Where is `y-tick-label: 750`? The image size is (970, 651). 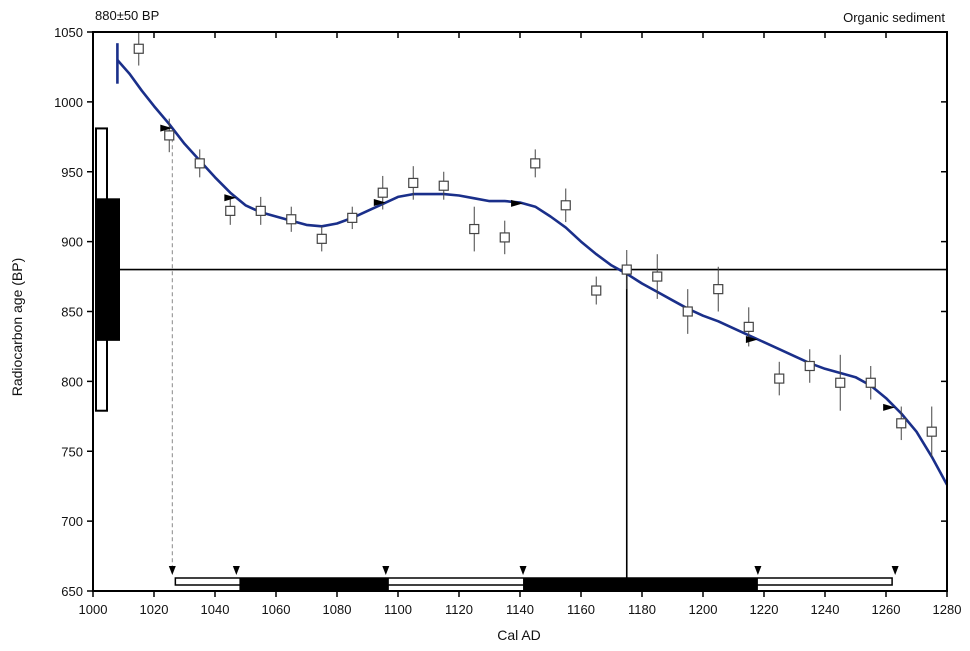 y-tick-label: 750 is located at coordinates (72, 451).